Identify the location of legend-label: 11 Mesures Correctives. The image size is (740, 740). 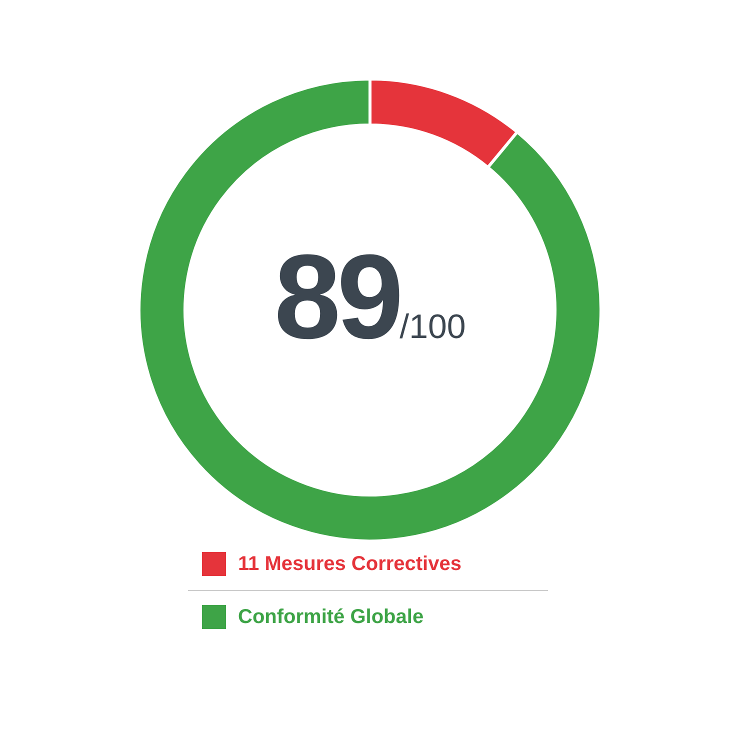
(350, 564).